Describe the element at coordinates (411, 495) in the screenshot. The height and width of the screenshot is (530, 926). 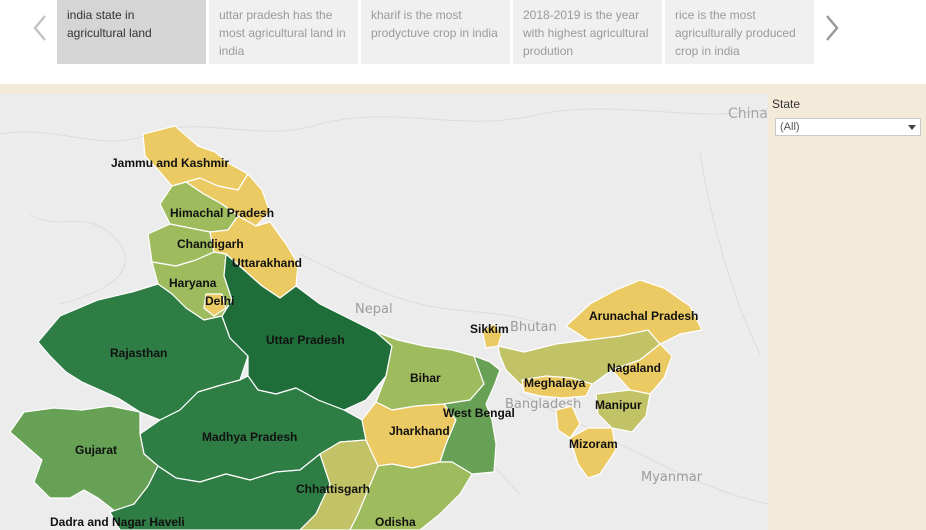
I see `state-shape-odisha` at that location.